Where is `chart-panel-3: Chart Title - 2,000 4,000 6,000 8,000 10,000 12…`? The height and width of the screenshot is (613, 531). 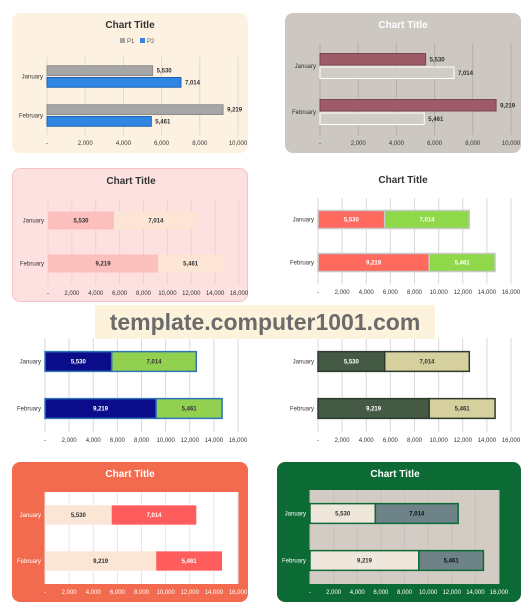
chart-panel-3: Chart Title - 2,000 4,000 6,000 8,000 10,000 12… is located at coordinates (130, 235).